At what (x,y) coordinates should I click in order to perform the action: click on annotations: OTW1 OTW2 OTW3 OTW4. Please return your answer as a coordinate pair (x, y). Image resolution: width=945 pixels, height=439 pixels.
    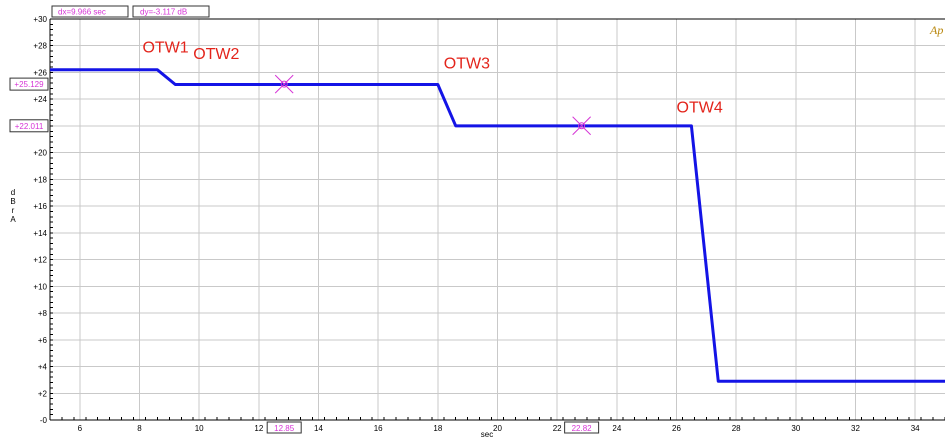
    Looking at the image, I should click on (432, 77).